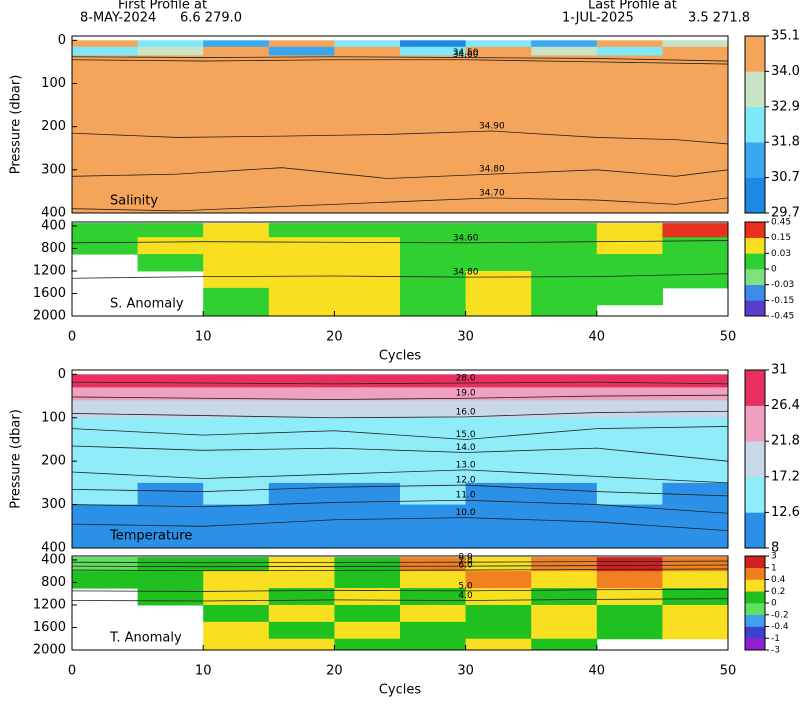 Image resolution: width=800 pixels, height=704 pixels. Describe the element at coordinates (466, 448) in the screenshot. I see `contour-label: 14.0` at that location.